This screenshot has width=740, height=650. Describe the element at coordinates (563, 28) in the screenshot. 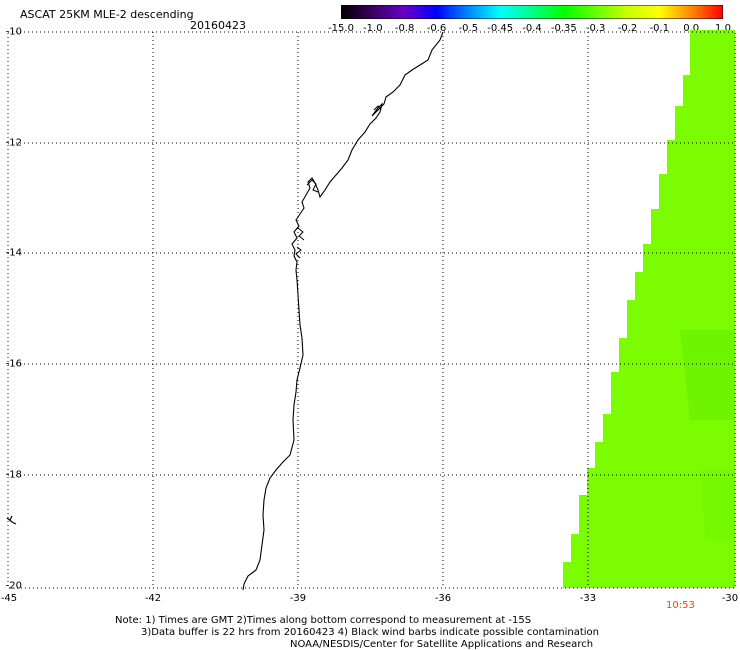

I see `colorbar-tick-label: -0.35` at that location.